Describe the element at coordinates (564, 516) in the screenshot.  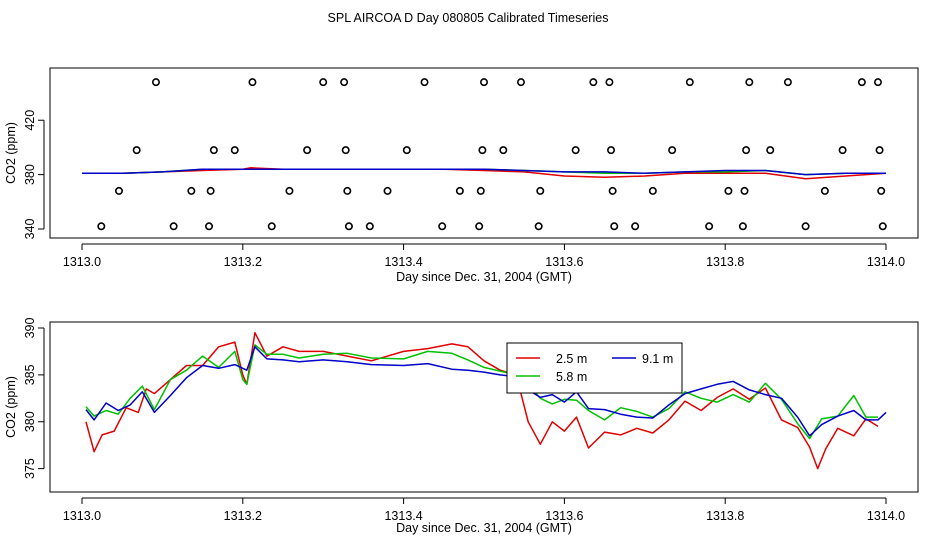
I see `bottom-x-tick-label: 1313.6` at that location.